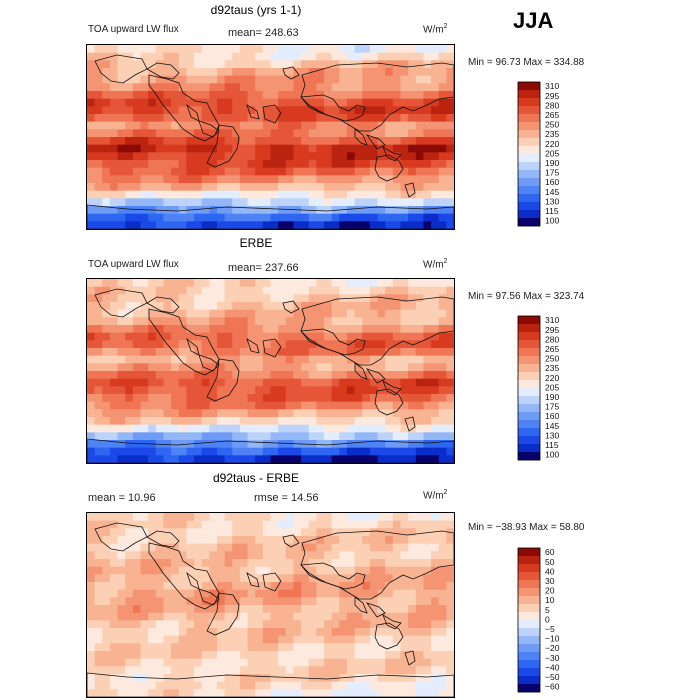  What do you see at coordinates (270, 605) in the screenshot?
I see `panel3-field-layer` at bounding box center [270, 605].